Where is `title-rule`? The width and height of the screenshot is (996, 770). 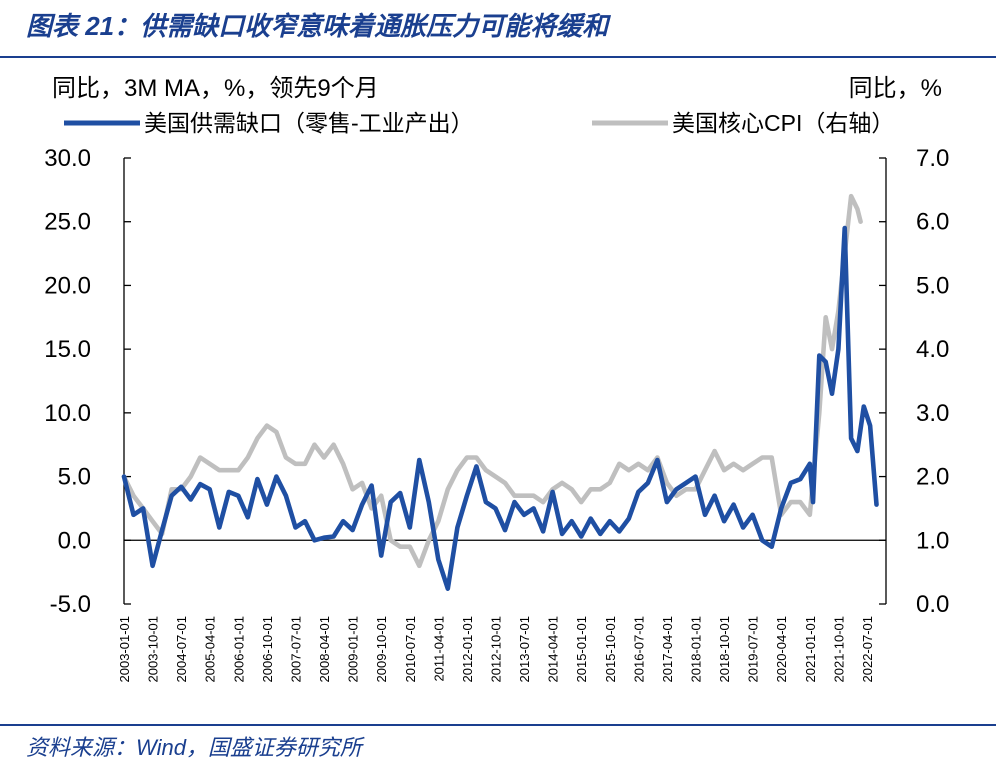
title-rule is located at coordinates (498, 57).